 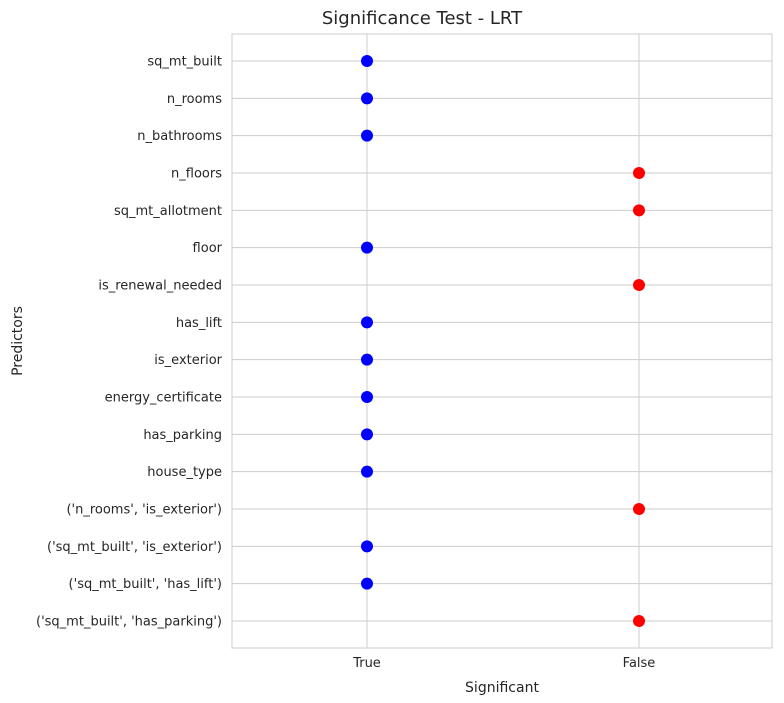 What do you see at coordinates (639, 663) in the screenshot?
I see `x-tick-label: False` at bounding box center [639, 663].